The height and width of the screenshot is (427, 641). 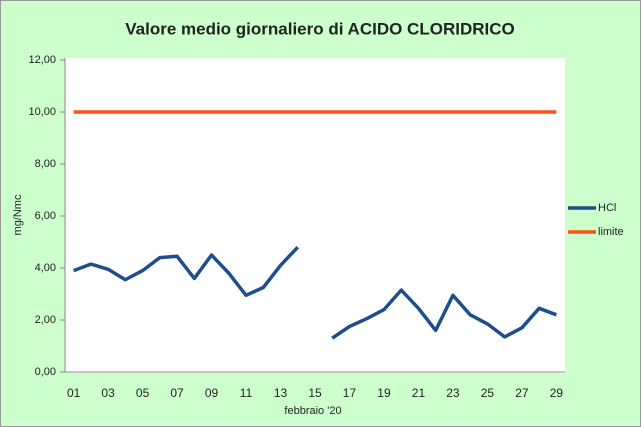 What do you see at coordinates (18, 214) in the screenshot?
I see `y-axis-label: mg/Nmc` at bounding box center [18, 214].